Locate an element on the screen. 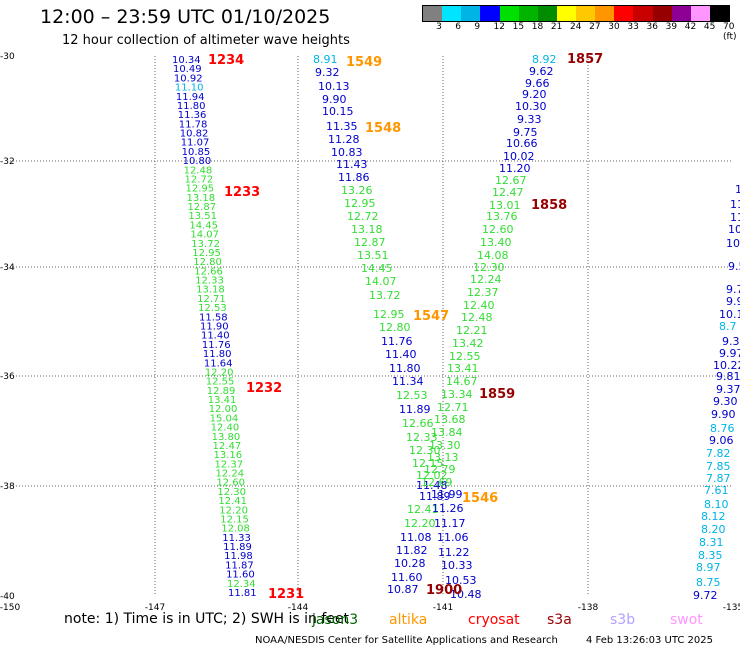  wave-height-value: 13.84 is located at coordinates (447, 432).